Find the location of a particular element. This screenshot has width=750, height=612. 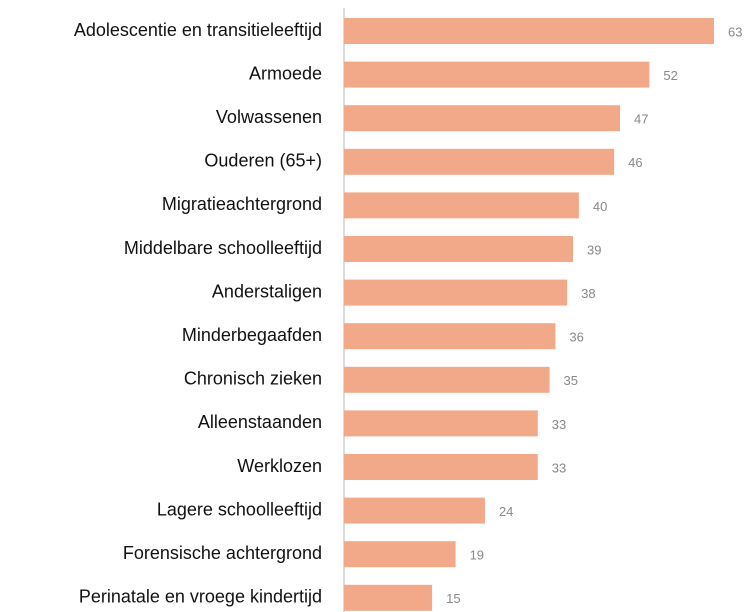

data-label: 24 is located at coordinates (506, 511).